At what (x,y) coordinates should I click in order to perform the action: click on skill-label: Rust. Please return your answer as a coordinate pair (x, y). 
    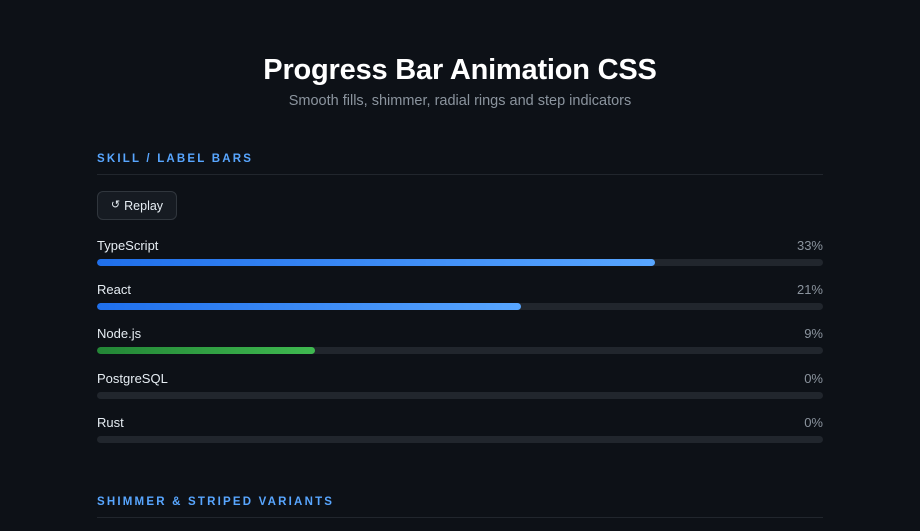
    Looking at the image, I should click on (110, 422).